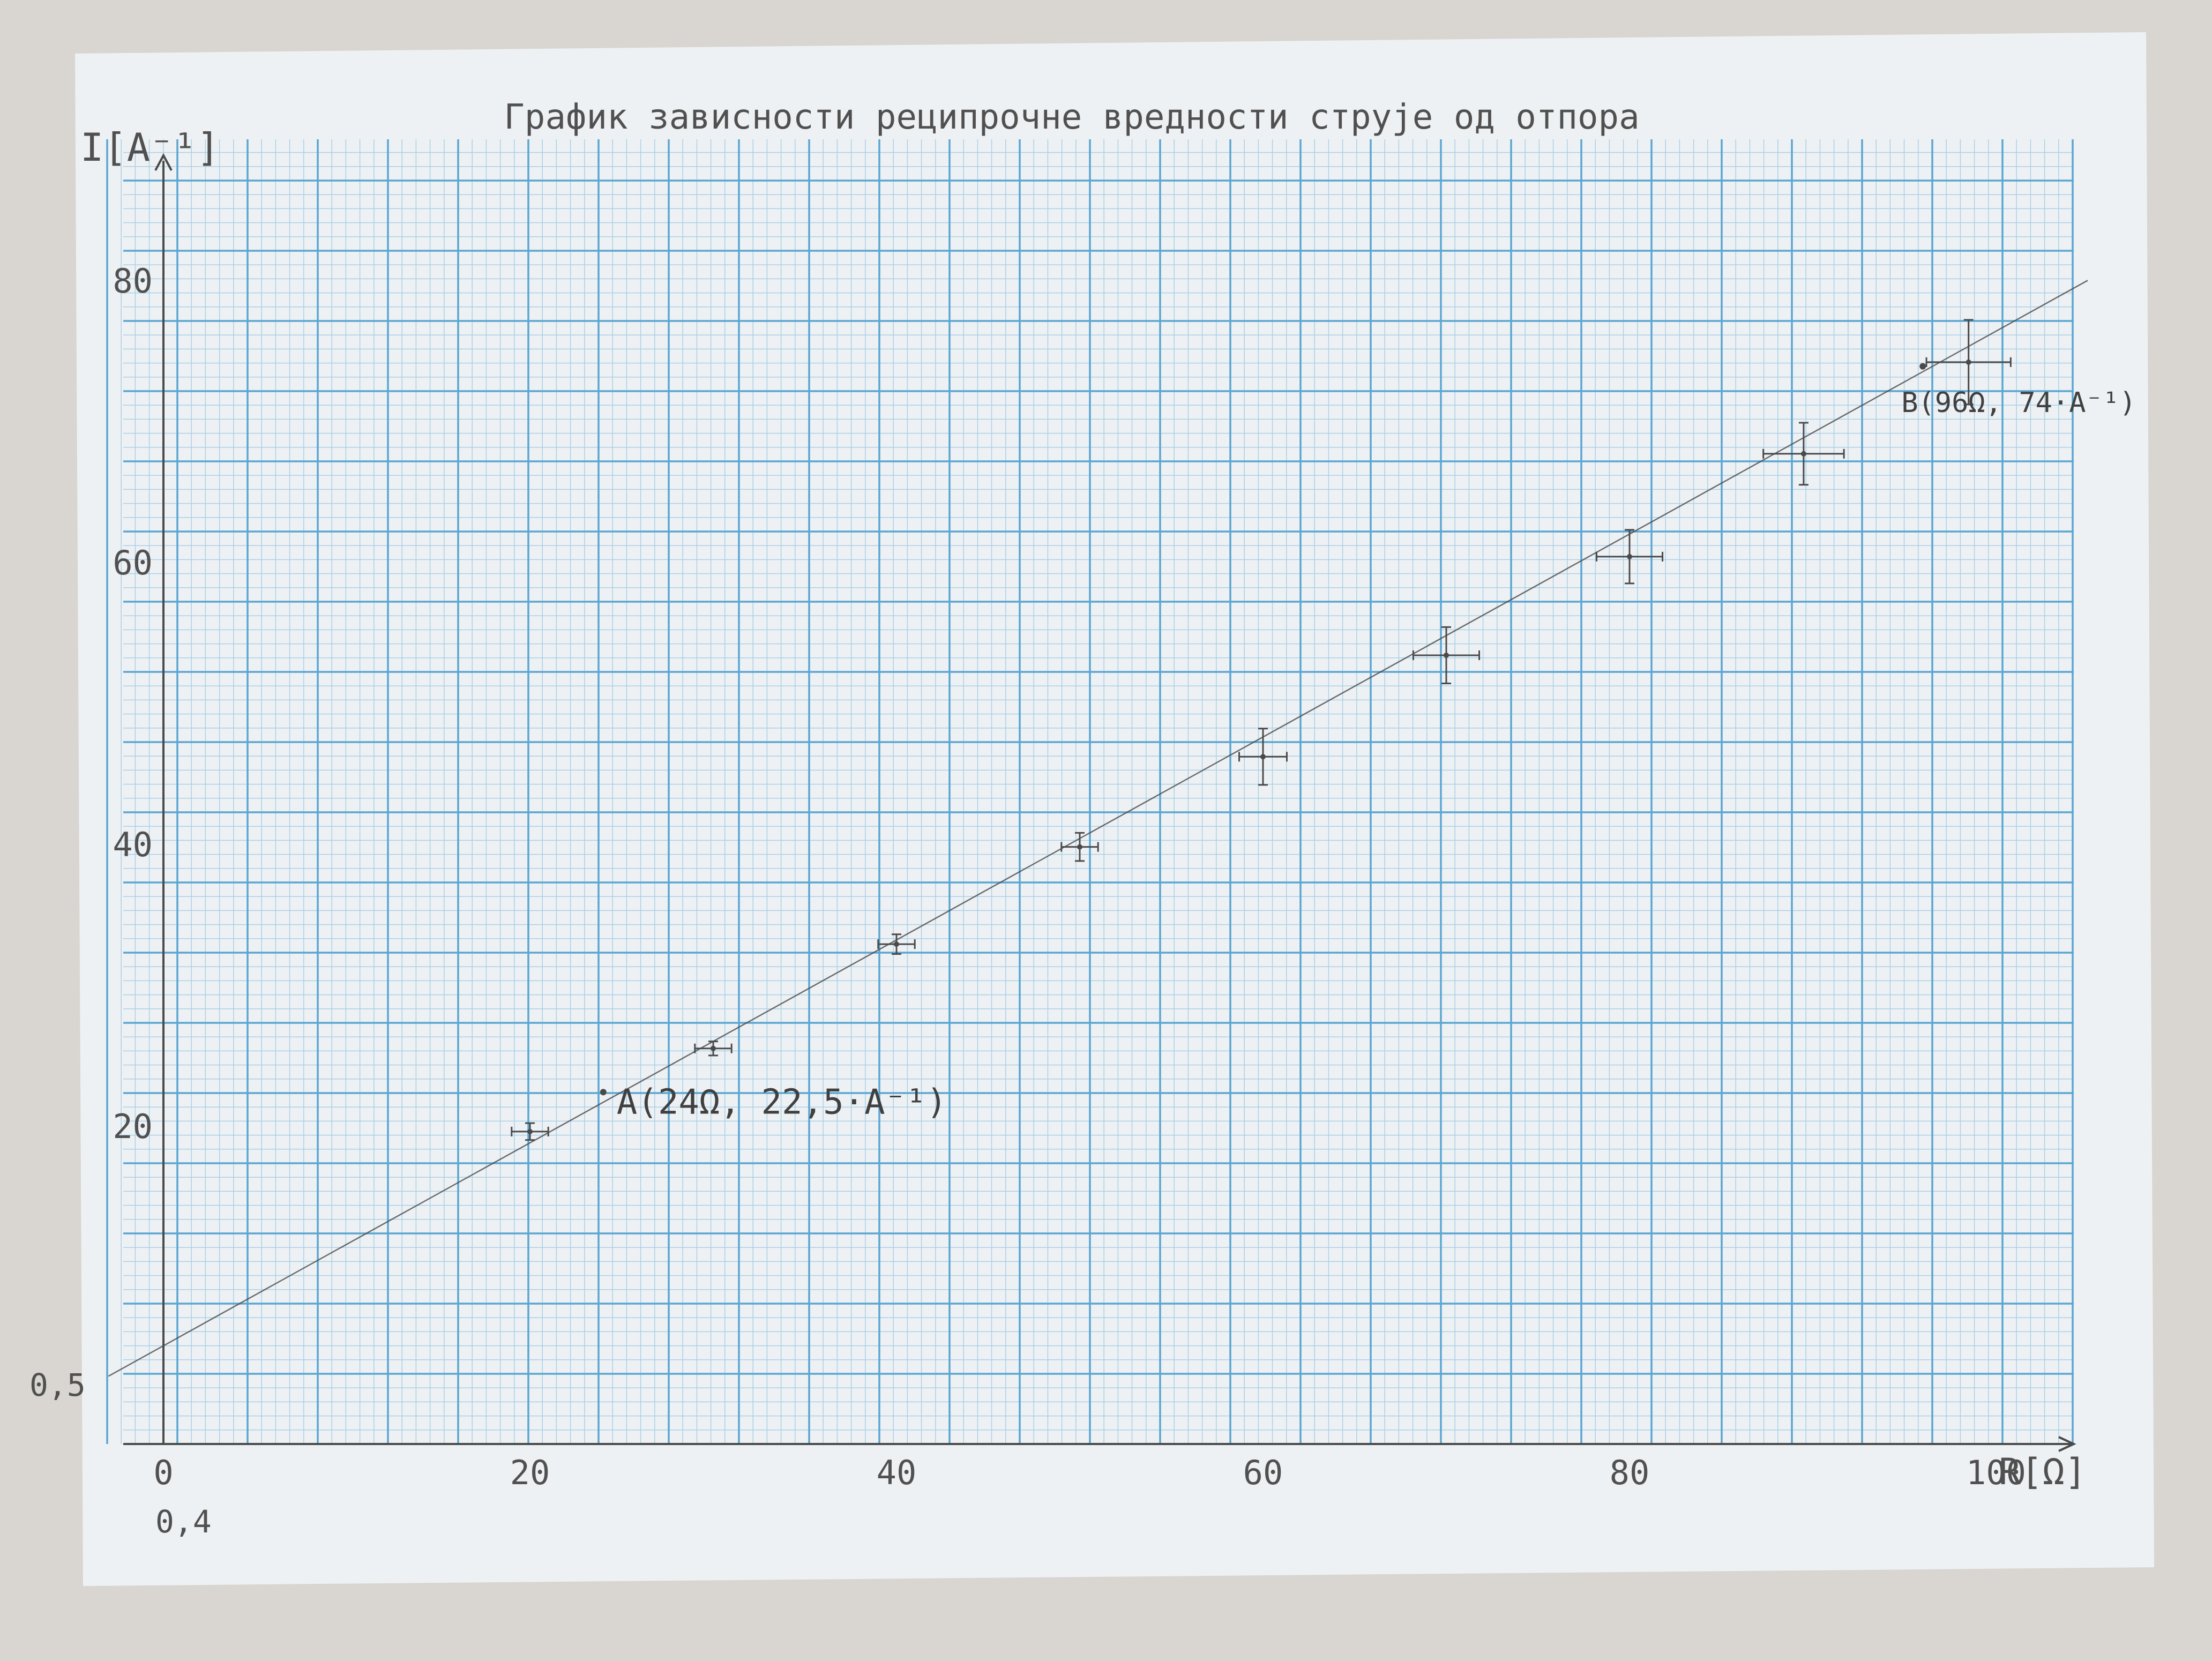 Image resolution: width=2212 pixels, height=1661 pixels. Describe the element at coordinates (133, 562) in the screenshot. I see `y-tick-label: 60` at that location.